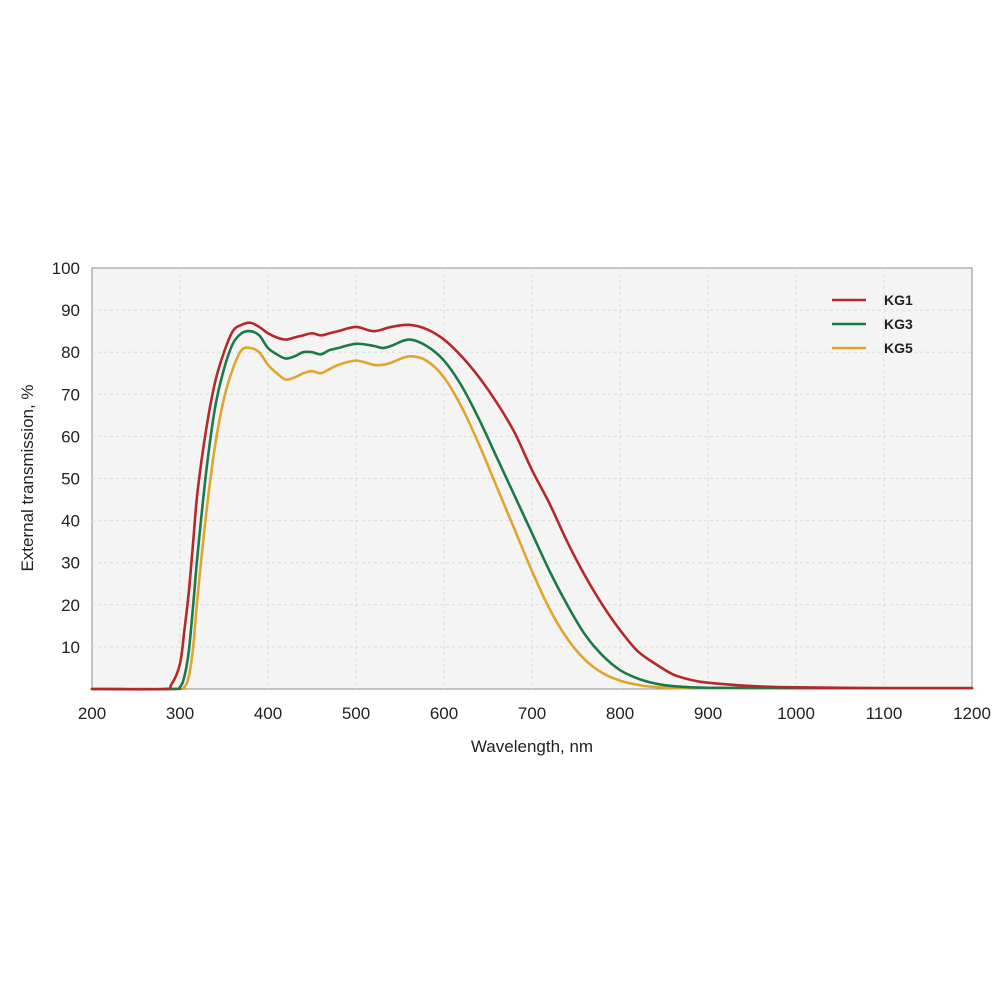  I want to click on x-tick-label: 700, so click(532, 713).